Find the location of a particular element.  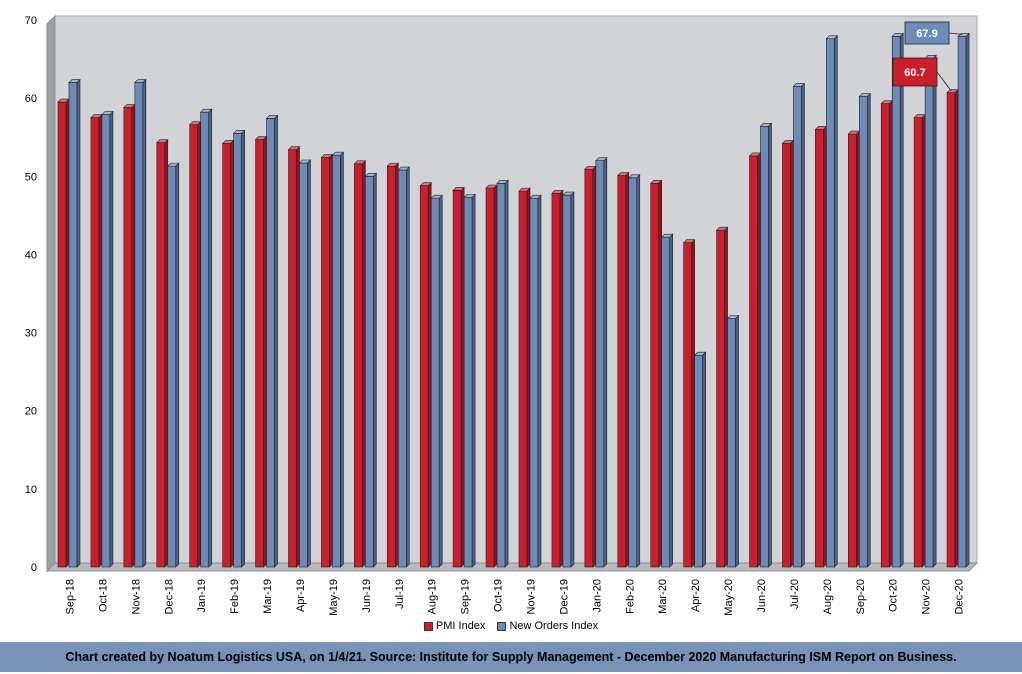

plot-side-wall is located at coordinates (51, 293).